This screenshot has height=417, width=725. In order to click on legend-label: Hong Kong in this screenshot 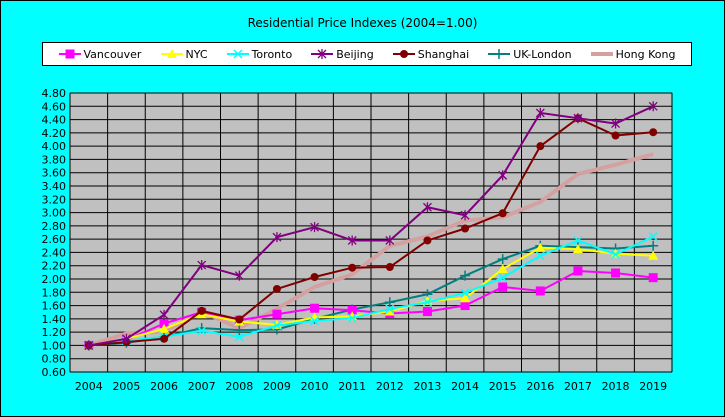, I will do `click(645, 54)`.